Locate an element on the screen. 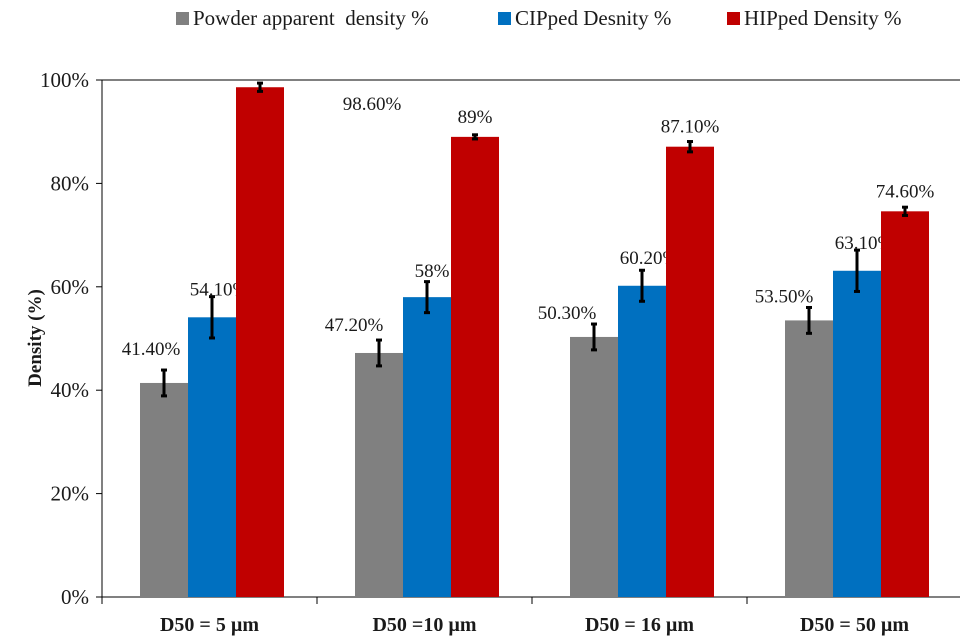 This screenshot has height=644, width=960. y-tick-label: 80% is located at coordinates (70, 183).